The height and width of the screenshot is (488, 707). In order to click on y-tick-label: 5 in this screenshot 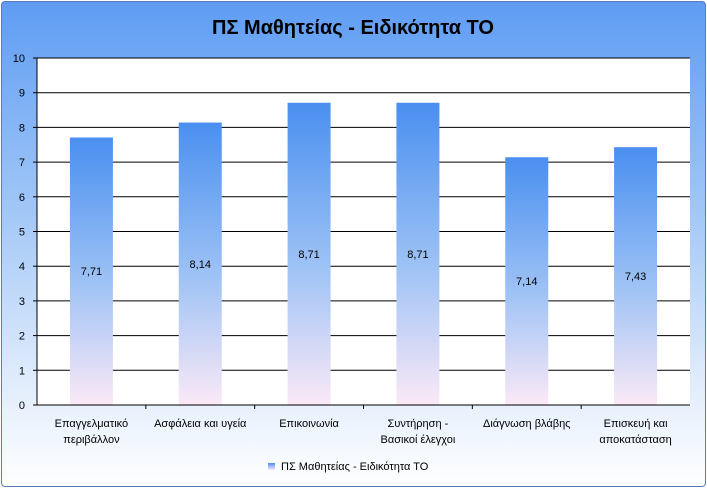, I will do `click(22, 233)`.